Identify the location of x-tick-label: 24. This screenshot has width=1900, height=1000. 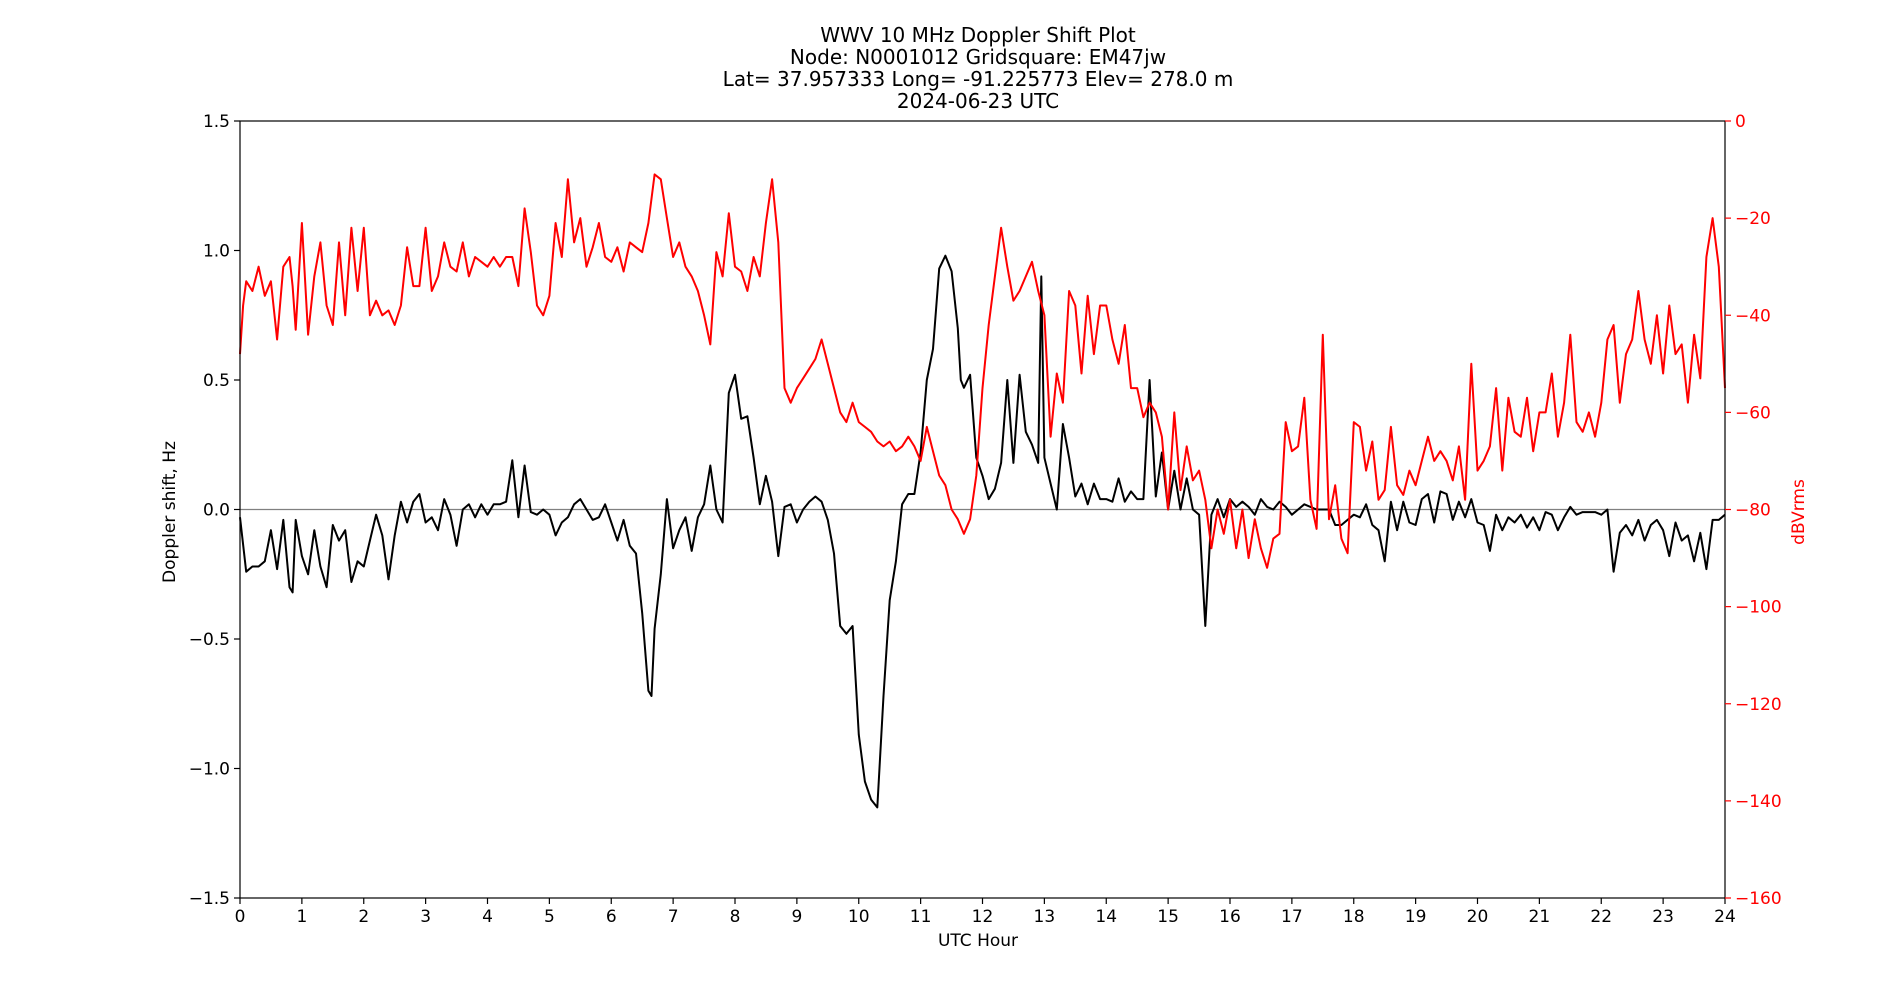
(1725, 917).